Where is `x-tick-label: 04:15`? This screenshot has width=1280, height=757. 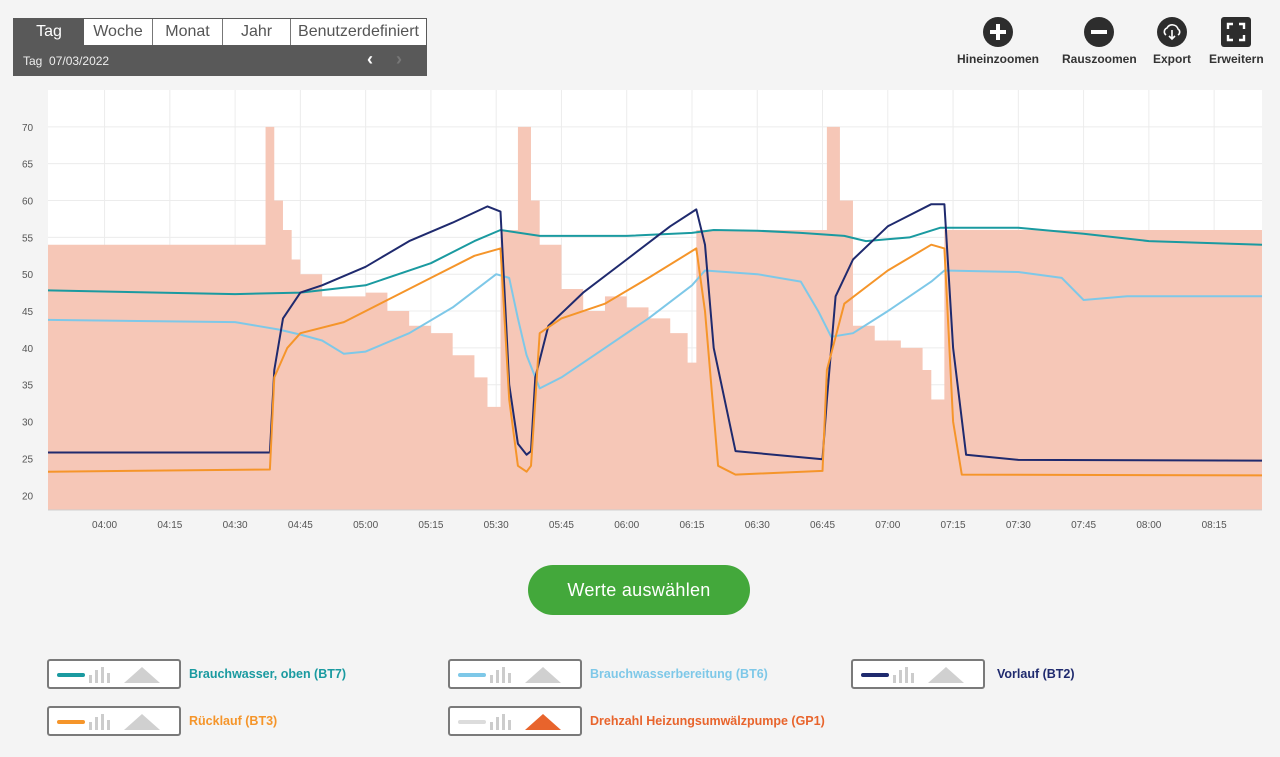
x-tick-label: 04:15 is located at coordinates (169, 525).